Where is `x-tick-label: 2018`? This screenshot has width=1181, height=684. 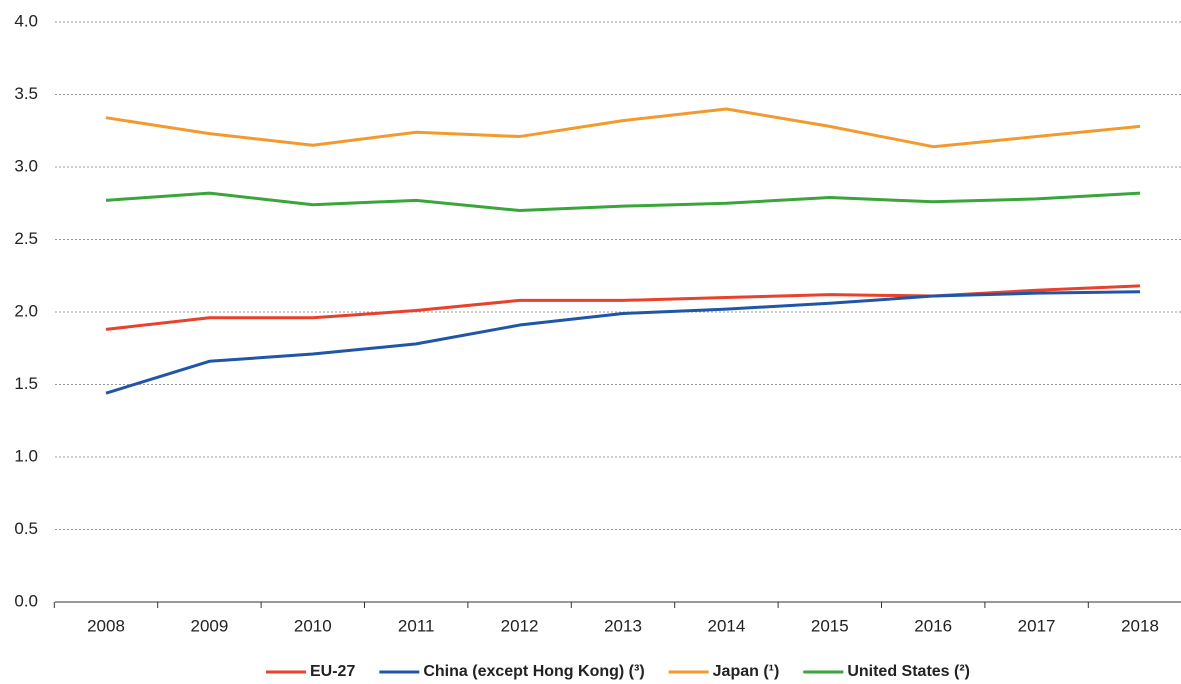
x-tick-label: 2018 is located at coordinates (1140, 625).